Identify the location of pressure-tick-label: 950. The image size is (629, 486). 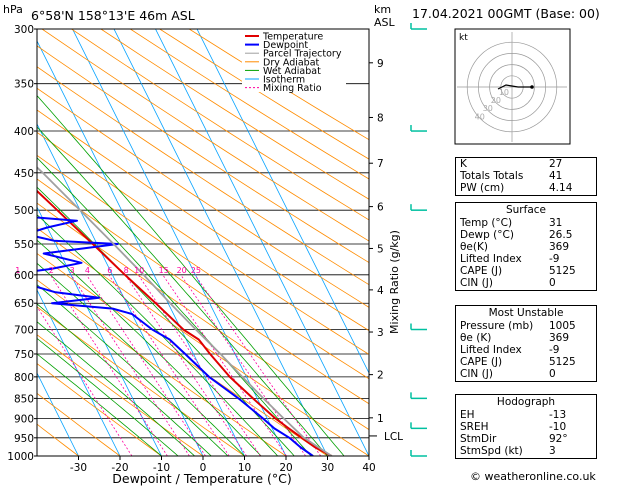
(24, 439).